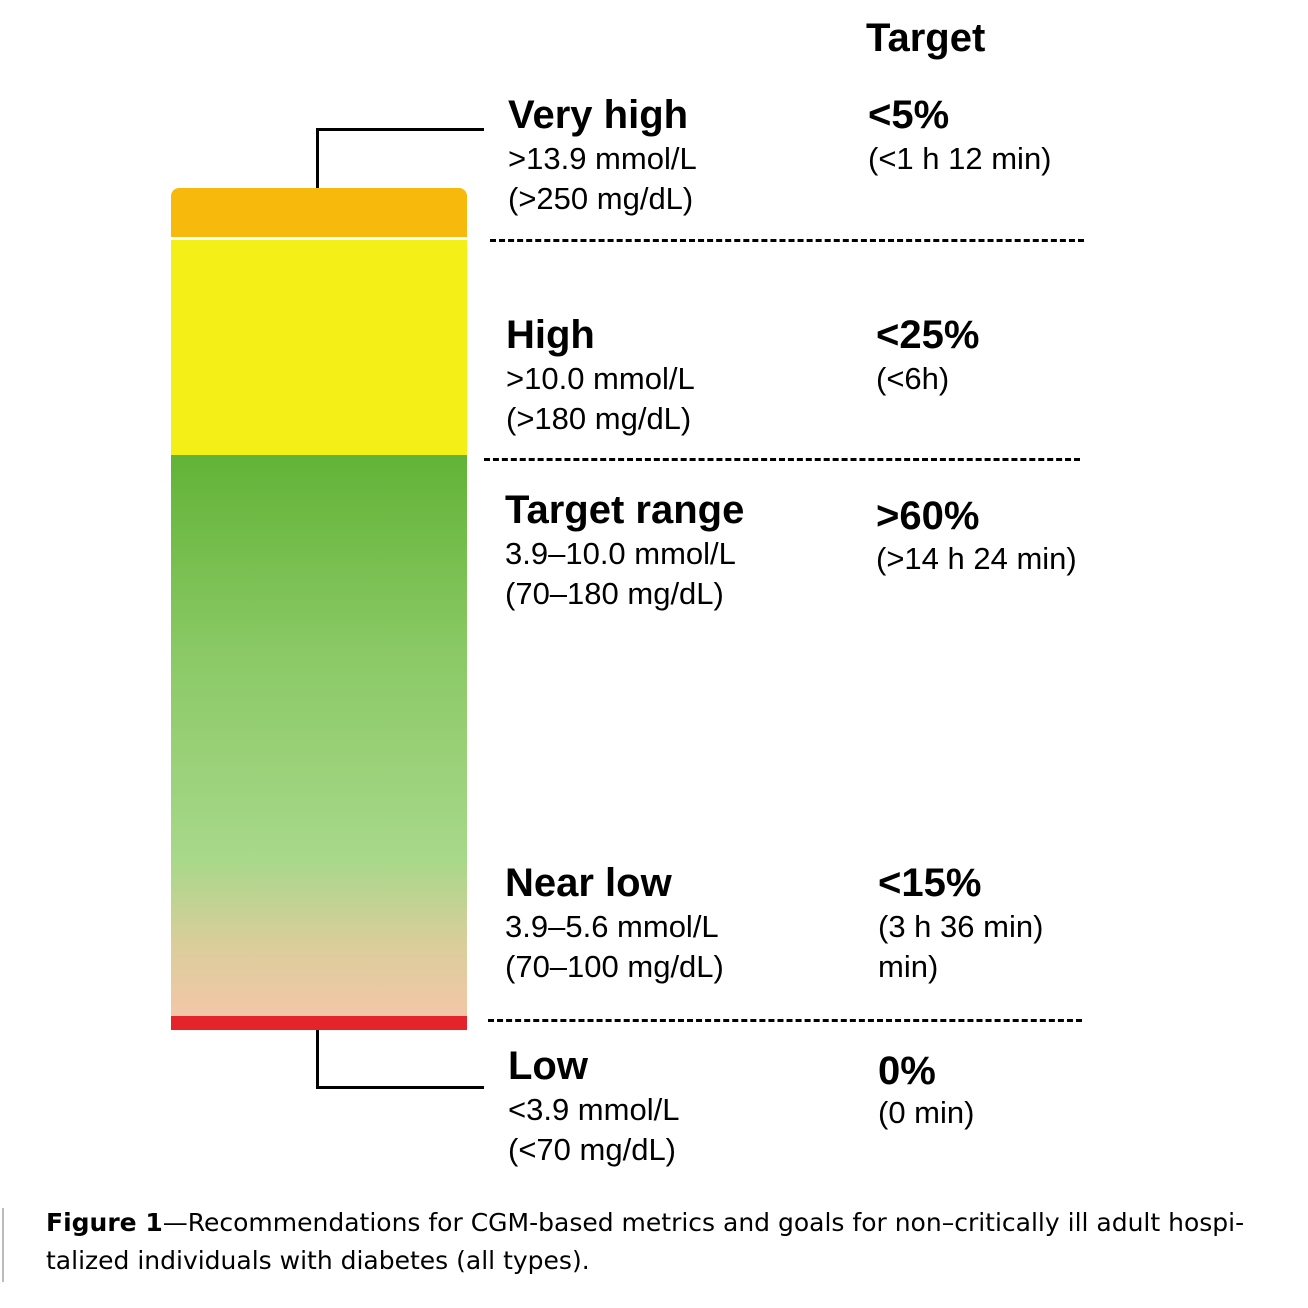 This screenshot has width=1308, height=1308. What do you see at coordinates (400, 1087) in the screenshot?
I see `connector-low-horizontal` at bounding box center [400, 1087].